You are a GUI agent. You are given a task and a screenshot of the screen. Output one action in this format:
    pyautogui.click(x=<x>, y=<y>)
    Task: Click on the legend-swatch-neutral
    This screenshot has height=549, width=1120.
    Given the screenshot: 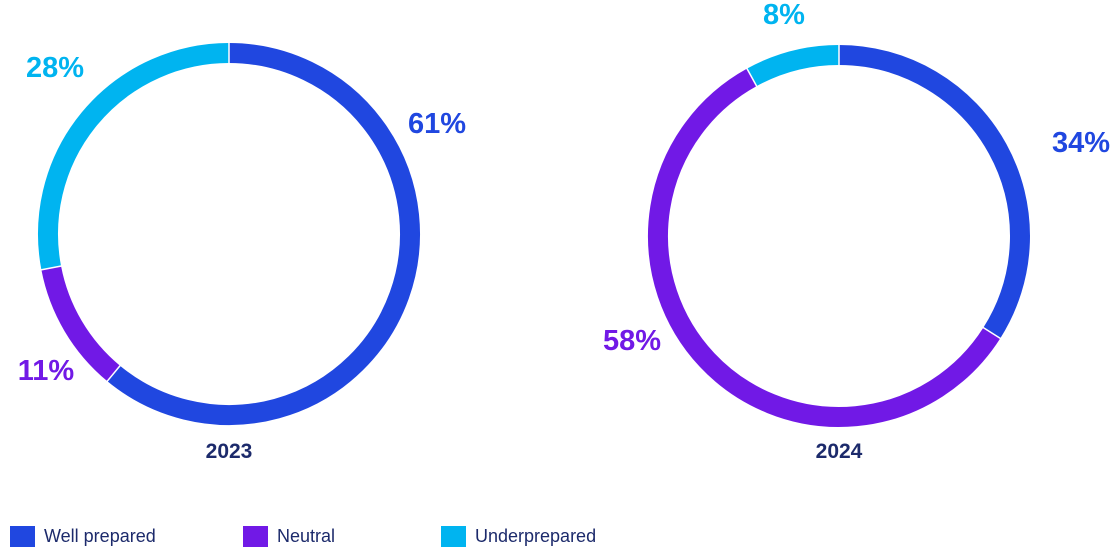 What is the action you would take?
    pyautogui.click(x=255, y=536)
    